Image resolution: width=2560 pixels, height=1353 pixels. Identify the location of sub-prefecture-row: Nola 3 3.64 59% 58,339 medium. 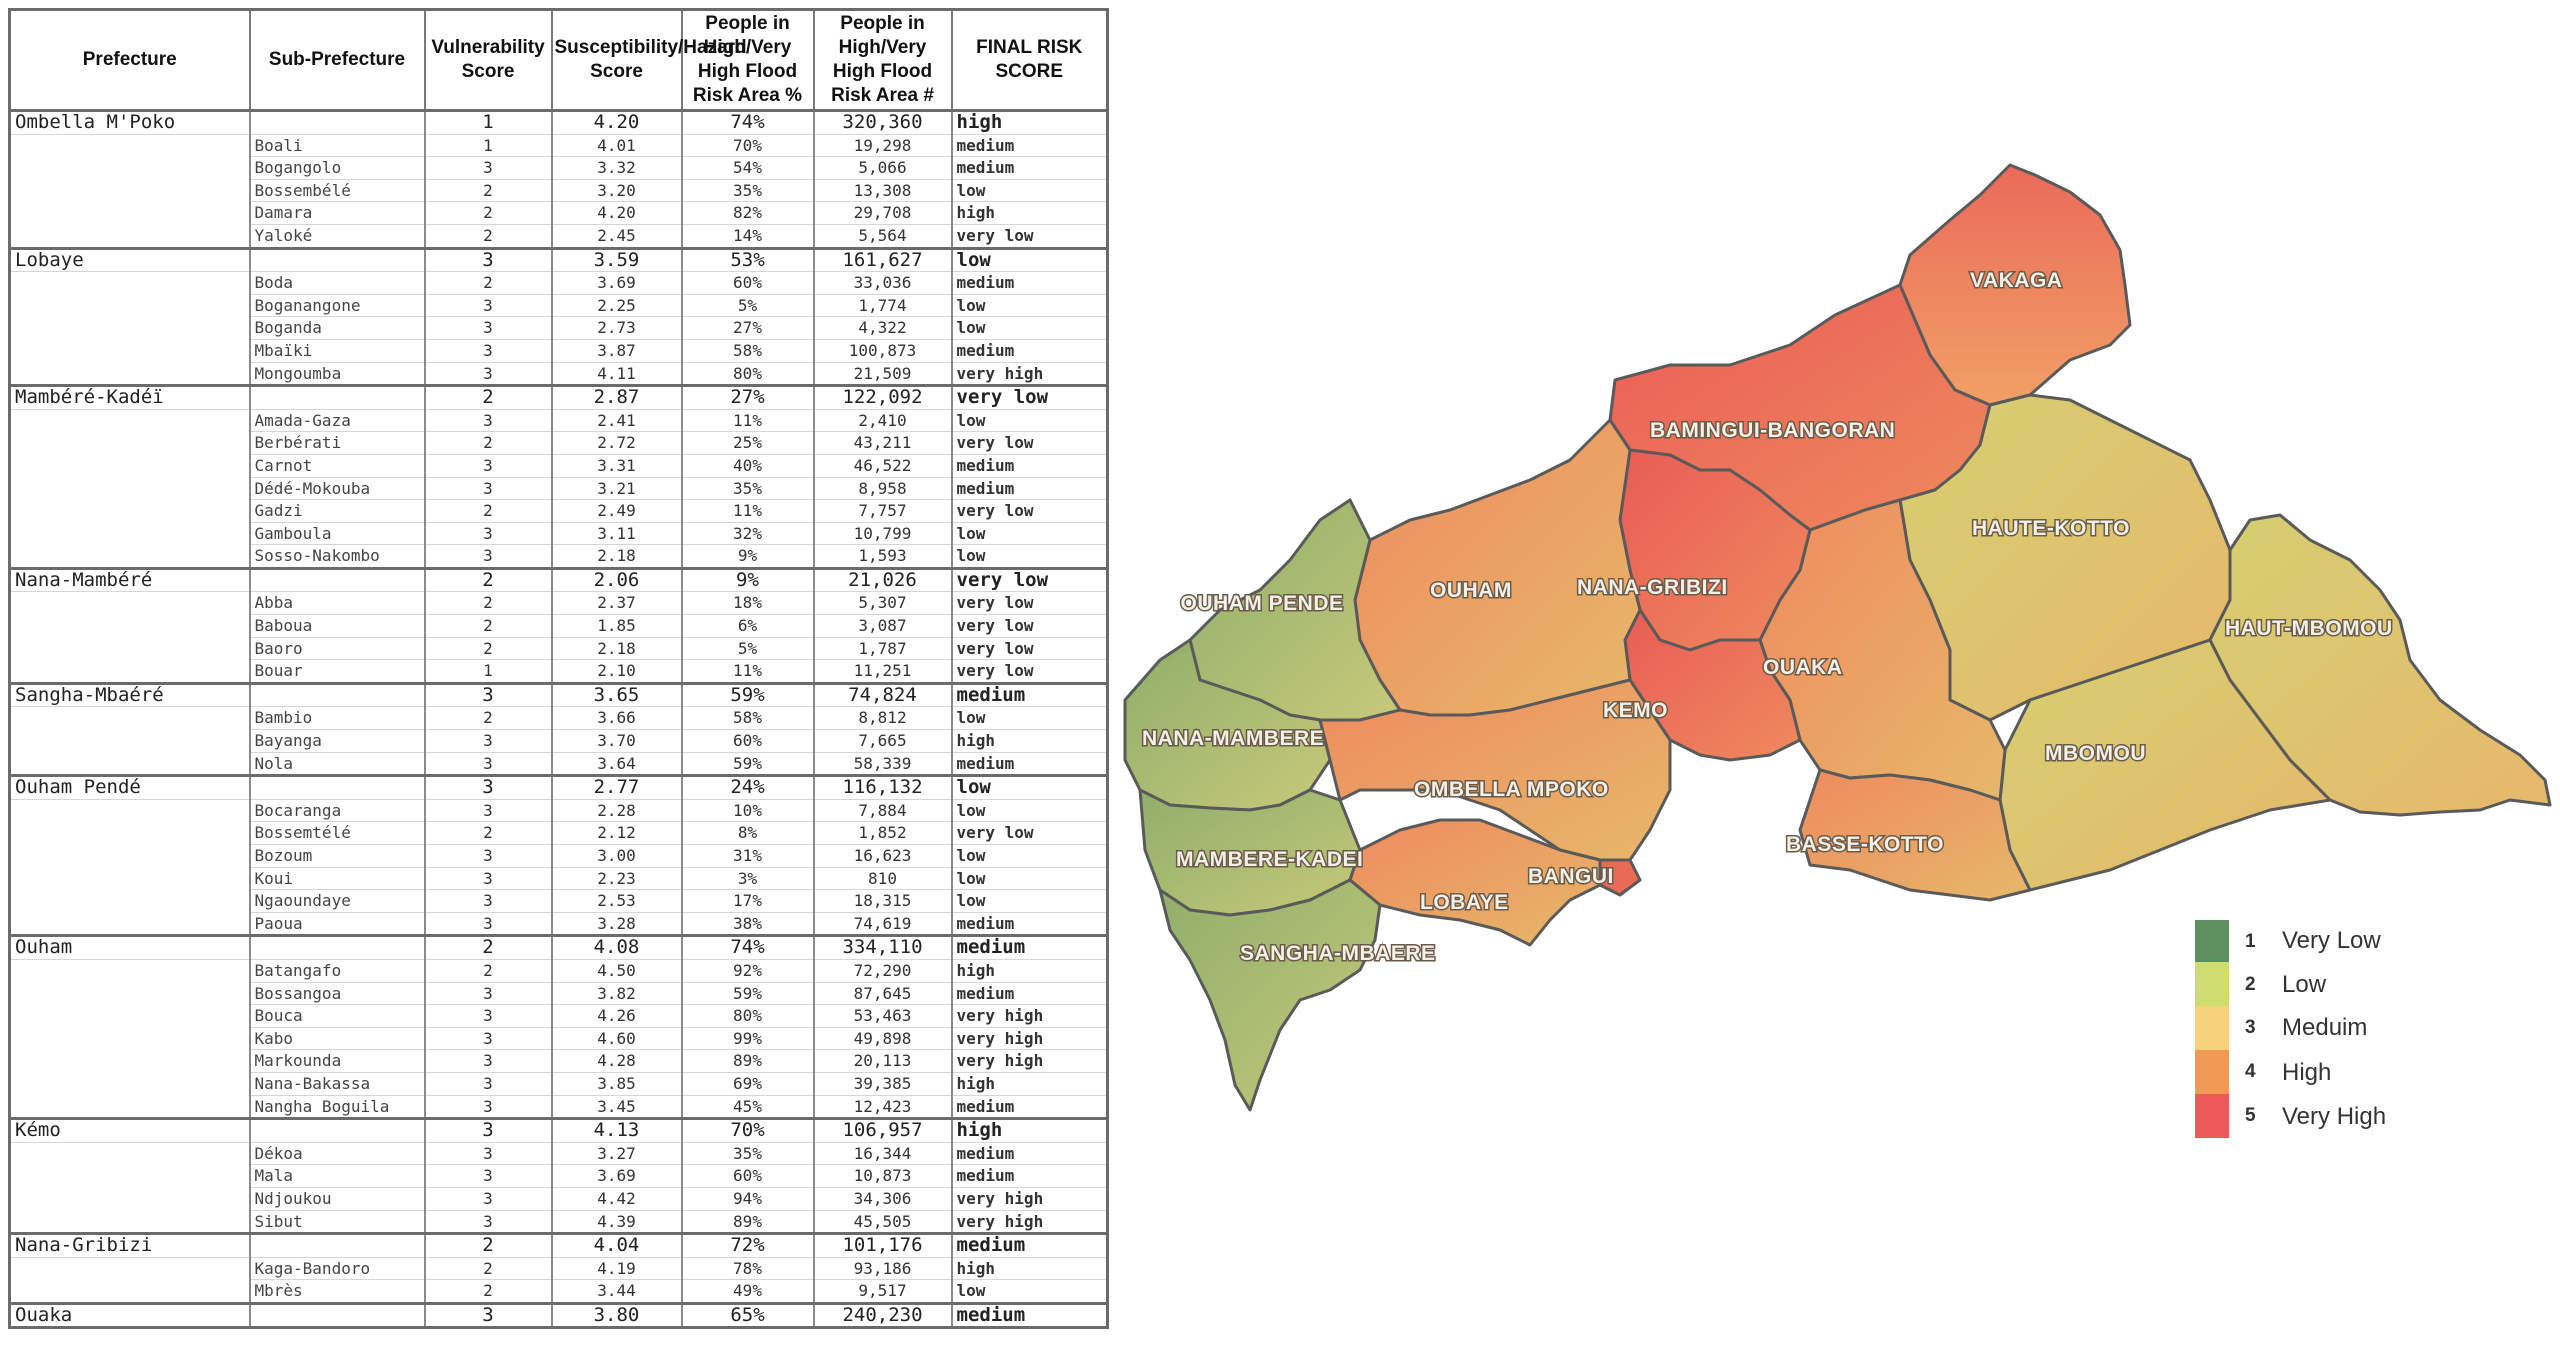
(558, 764).